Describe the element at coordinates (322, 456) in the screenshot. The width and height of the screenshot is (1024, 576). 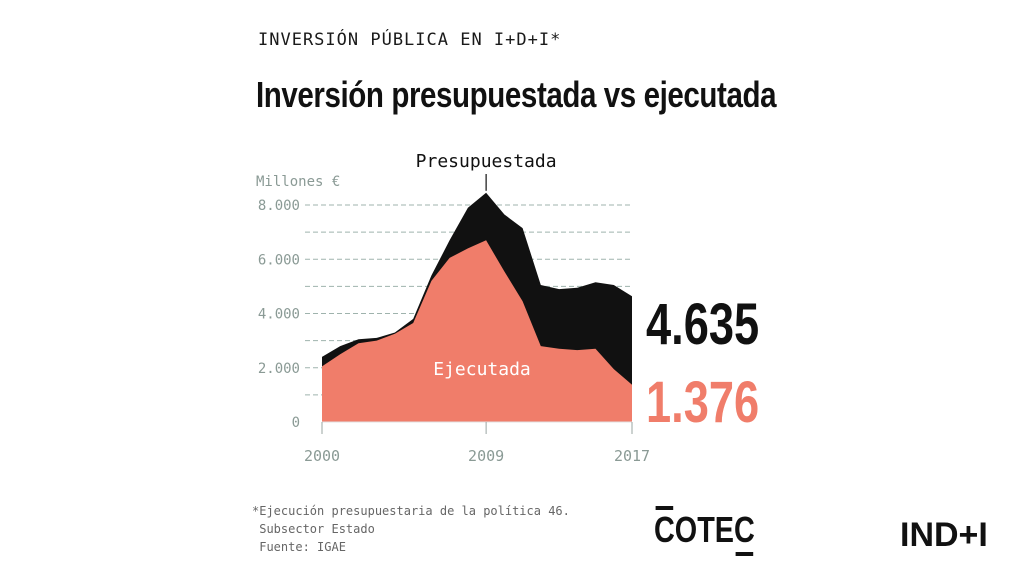
I see `x-tick-label: 2000` at that location.